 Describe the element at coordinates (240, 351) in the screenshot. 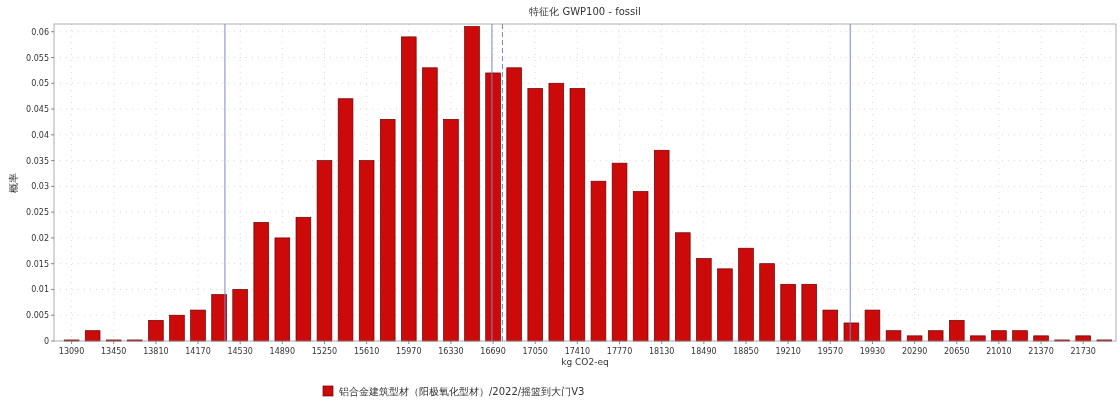

I see `x-tick-label: 14530` at that location.